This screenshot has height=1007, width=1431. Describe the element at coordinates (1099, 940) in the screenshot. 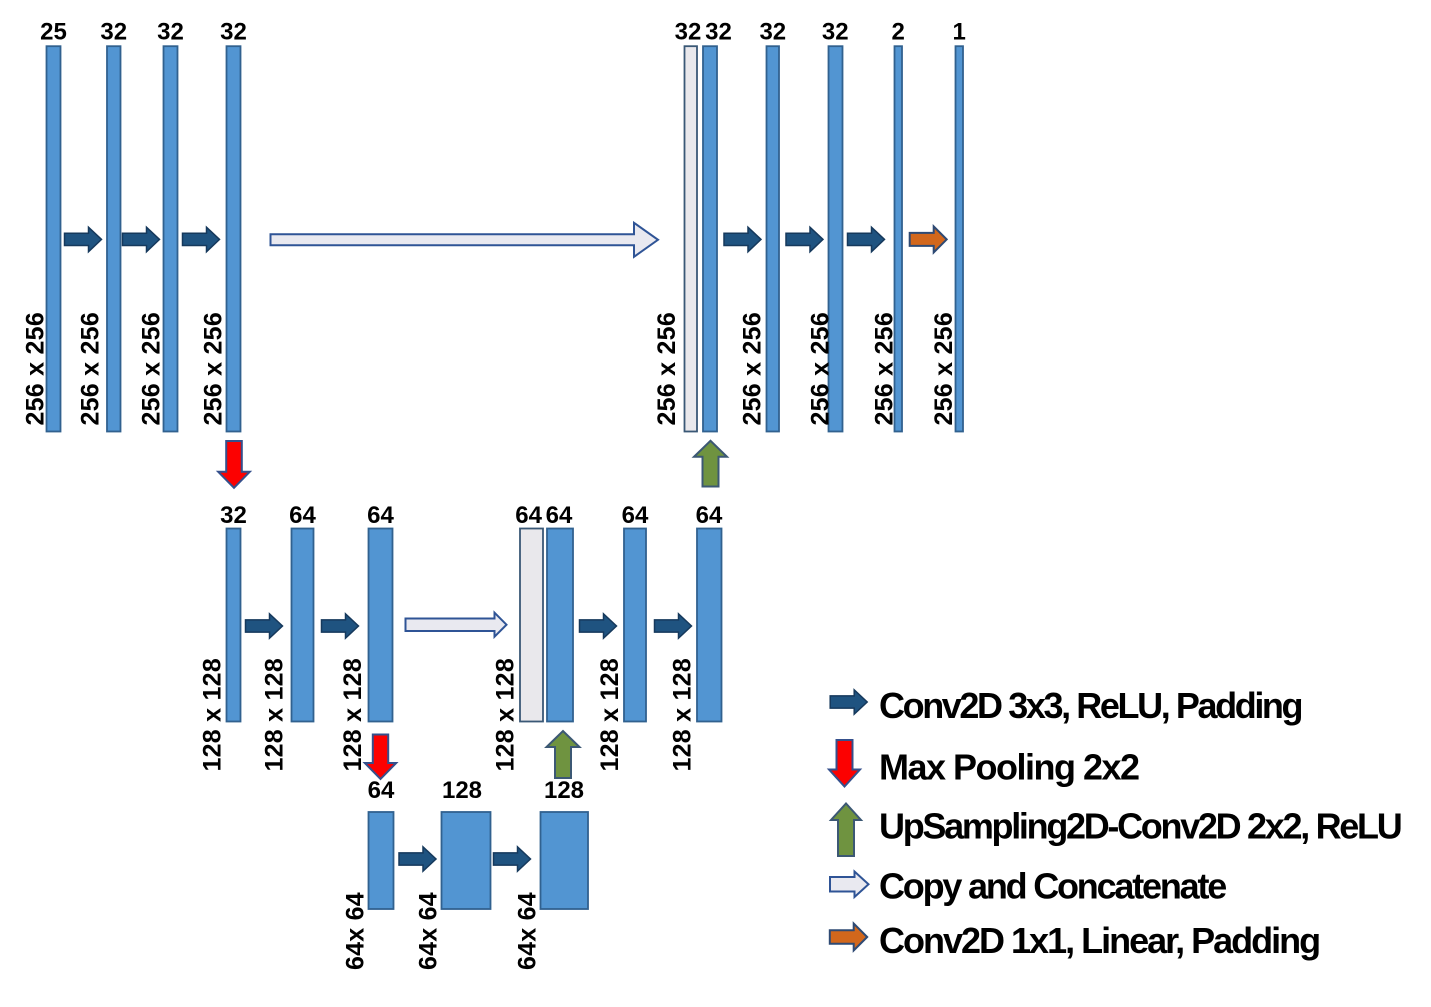

I see `svg-text: Conv2D 1x1, Linear, Padding` at that location.